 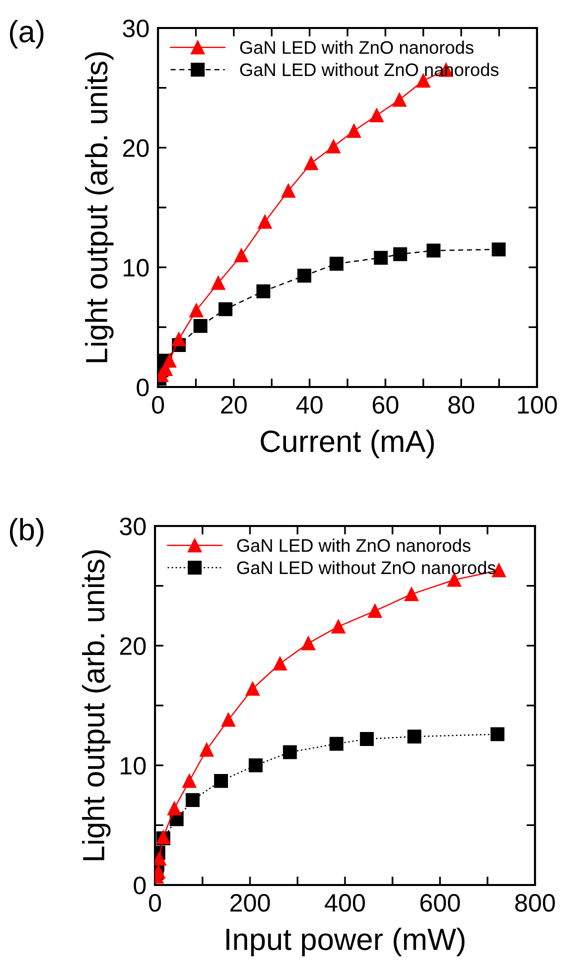 What do you see at coordinates (27, 34) in the screenshot?
I see `text: (a)` at bounding box center [27, 34].